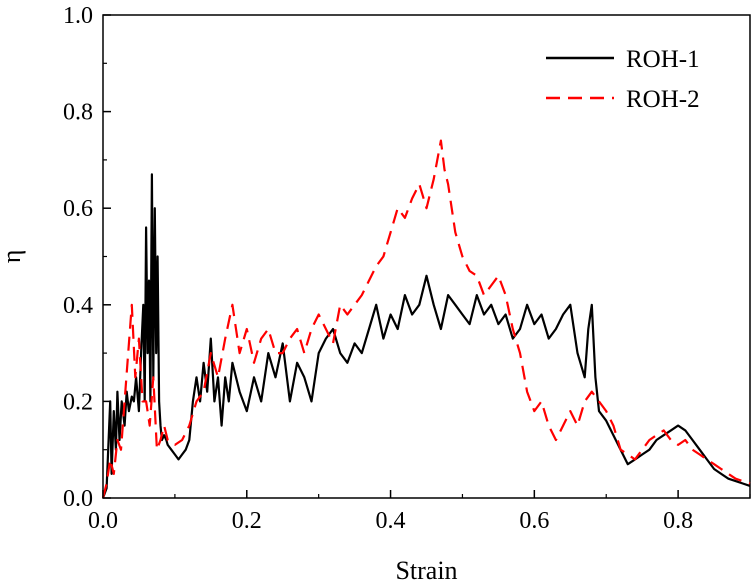  Describe the element at coordinates (87, 257) in the screenshot. I see `y-axis-ticks: 0.0 0.2 0.4 0.6 0.8 1.0` at that location.